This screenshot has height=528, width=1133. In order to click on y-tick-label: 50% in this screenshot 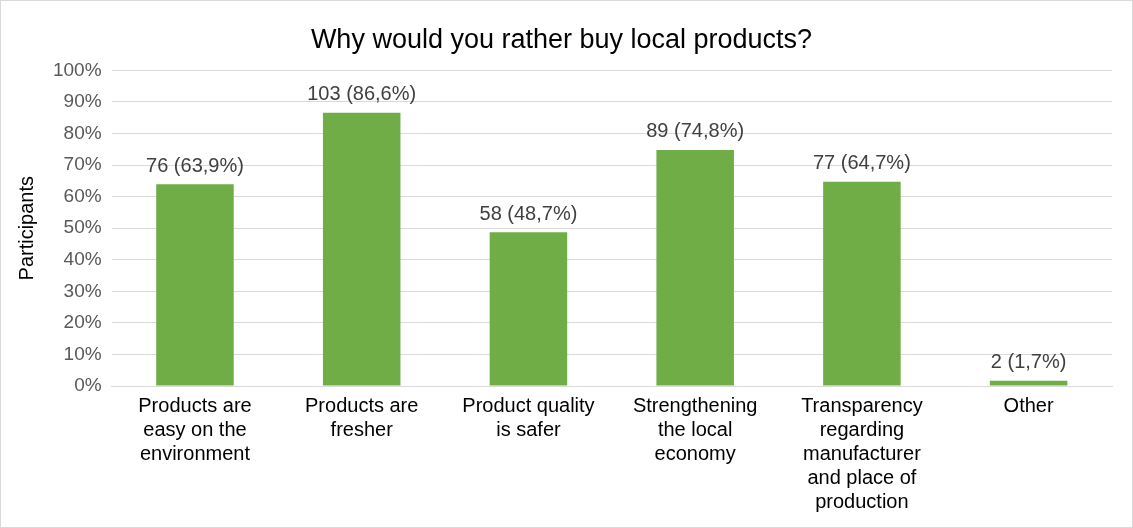, I will do `click(82, 227)`.